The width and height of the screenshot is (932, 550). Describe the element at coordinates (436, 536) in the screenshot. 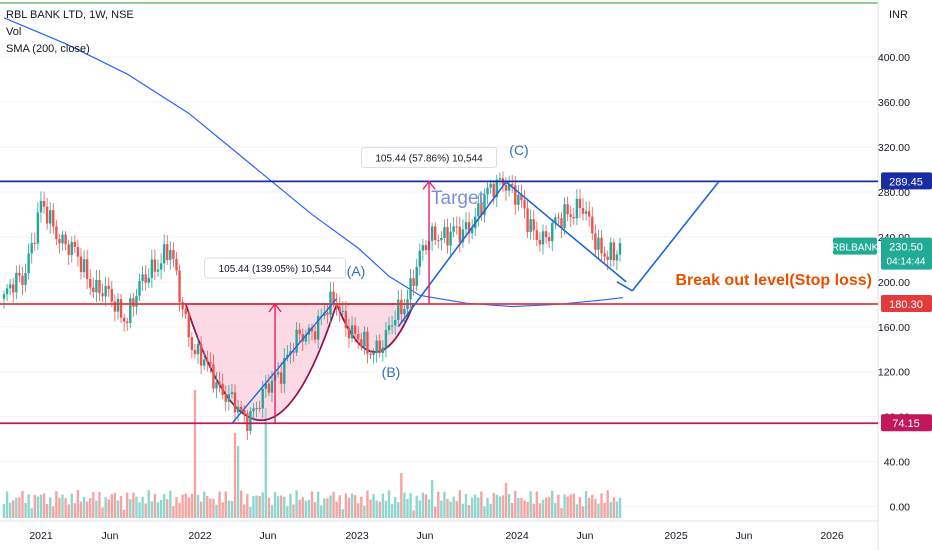

I see `time-axis: 2021 Jun 2022 Jun 2023 Jun 2024 Jun 2025 Jun 2026` at that location.